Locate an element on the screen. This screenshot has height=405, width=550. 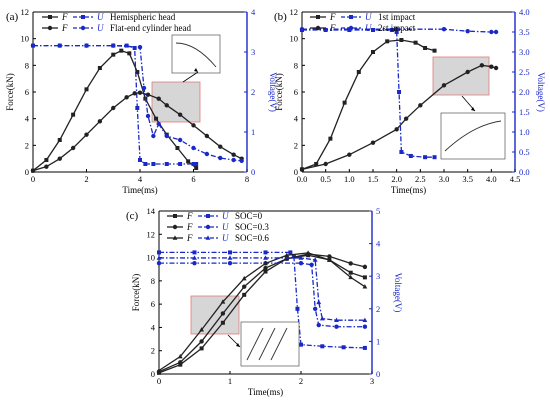
y2-tick-label: 2.0 is located at coordinates (524, 92).